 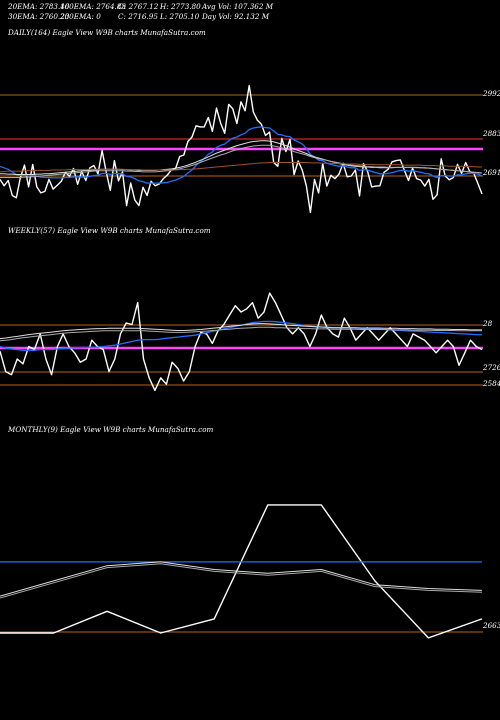 What do you see at coordinates (491, 383) in the screenshot?
I see `weekly-tick-low: 2584` at bounding box center [491, 383].